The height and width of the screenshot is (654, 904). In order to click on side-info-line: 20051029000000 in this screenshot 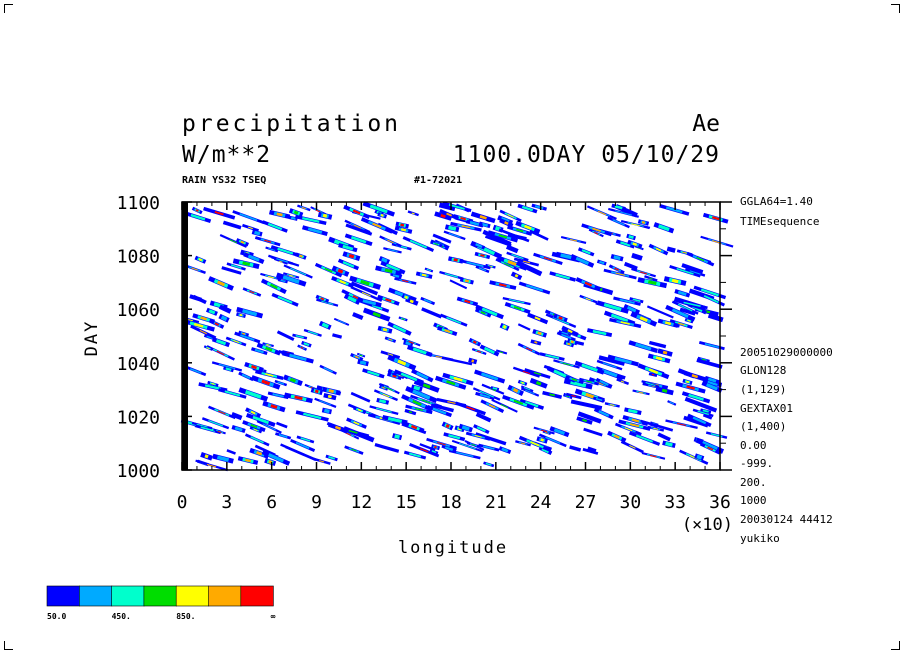, I will do `click(786, 352)`.